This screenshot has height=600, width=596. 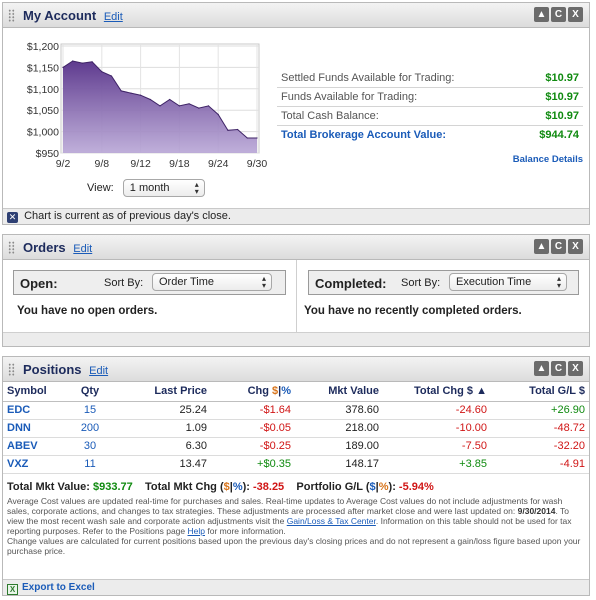 I want to click on y-tick-label: $1,050, so click(x=43, y=111).